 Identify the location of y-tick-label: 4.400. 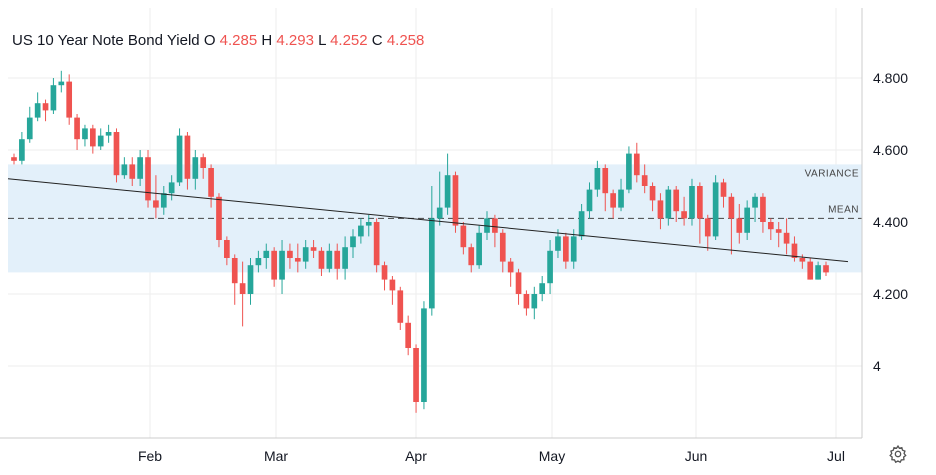
(890, 222).